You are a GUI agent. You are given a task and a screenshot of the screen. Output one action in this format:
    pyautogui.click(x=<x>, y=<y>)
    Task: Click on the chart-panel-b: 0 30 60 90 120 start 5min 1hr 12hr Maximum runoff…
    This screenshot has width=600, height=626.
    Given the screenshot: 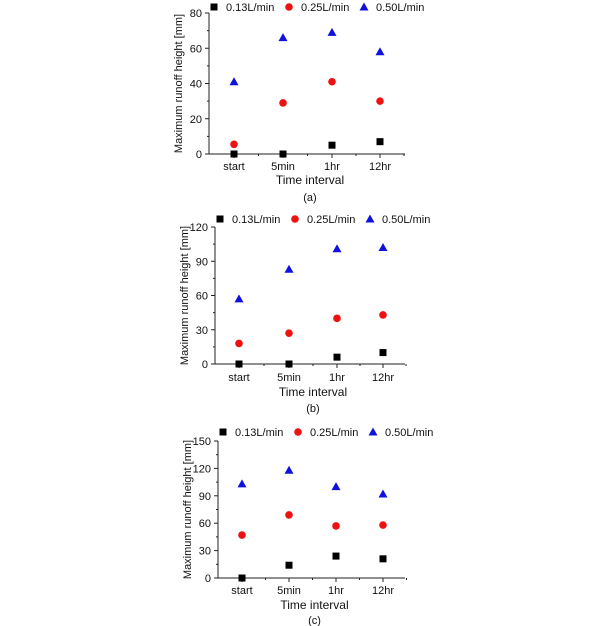 What is the action you would take?
    pyautogui.click(x=304, y=314)
    